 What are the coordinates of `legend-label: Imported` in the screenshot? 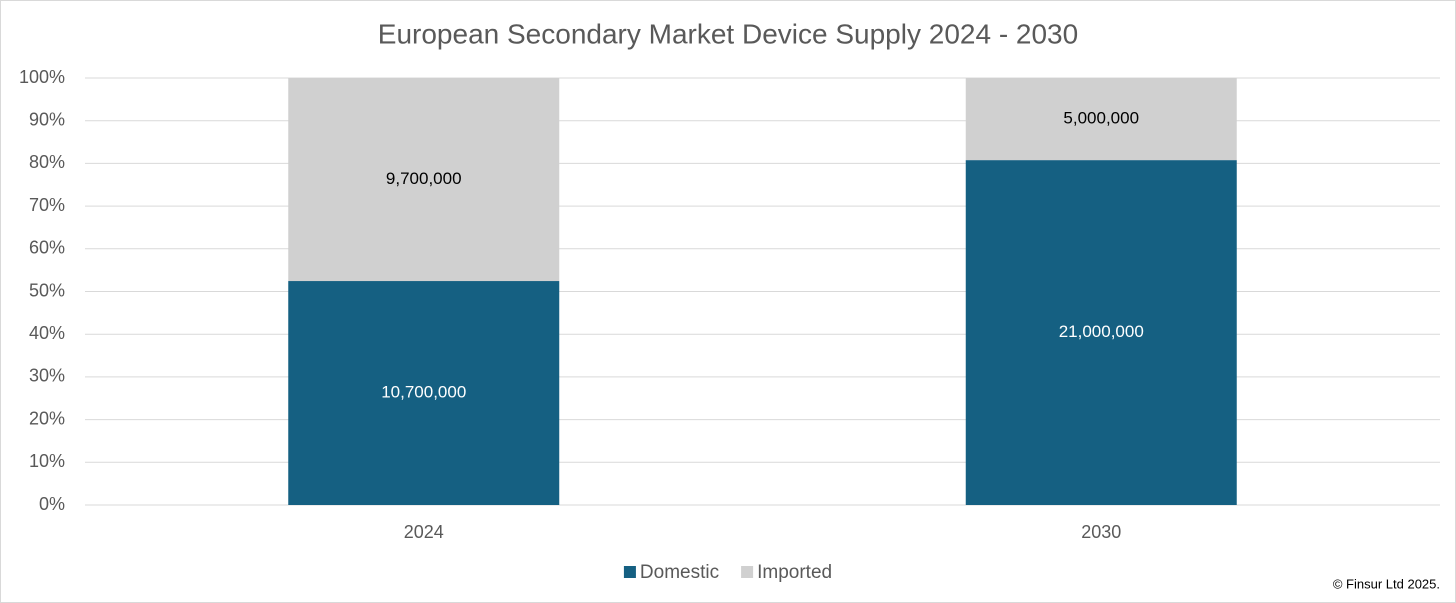 It's located at (794, 572).